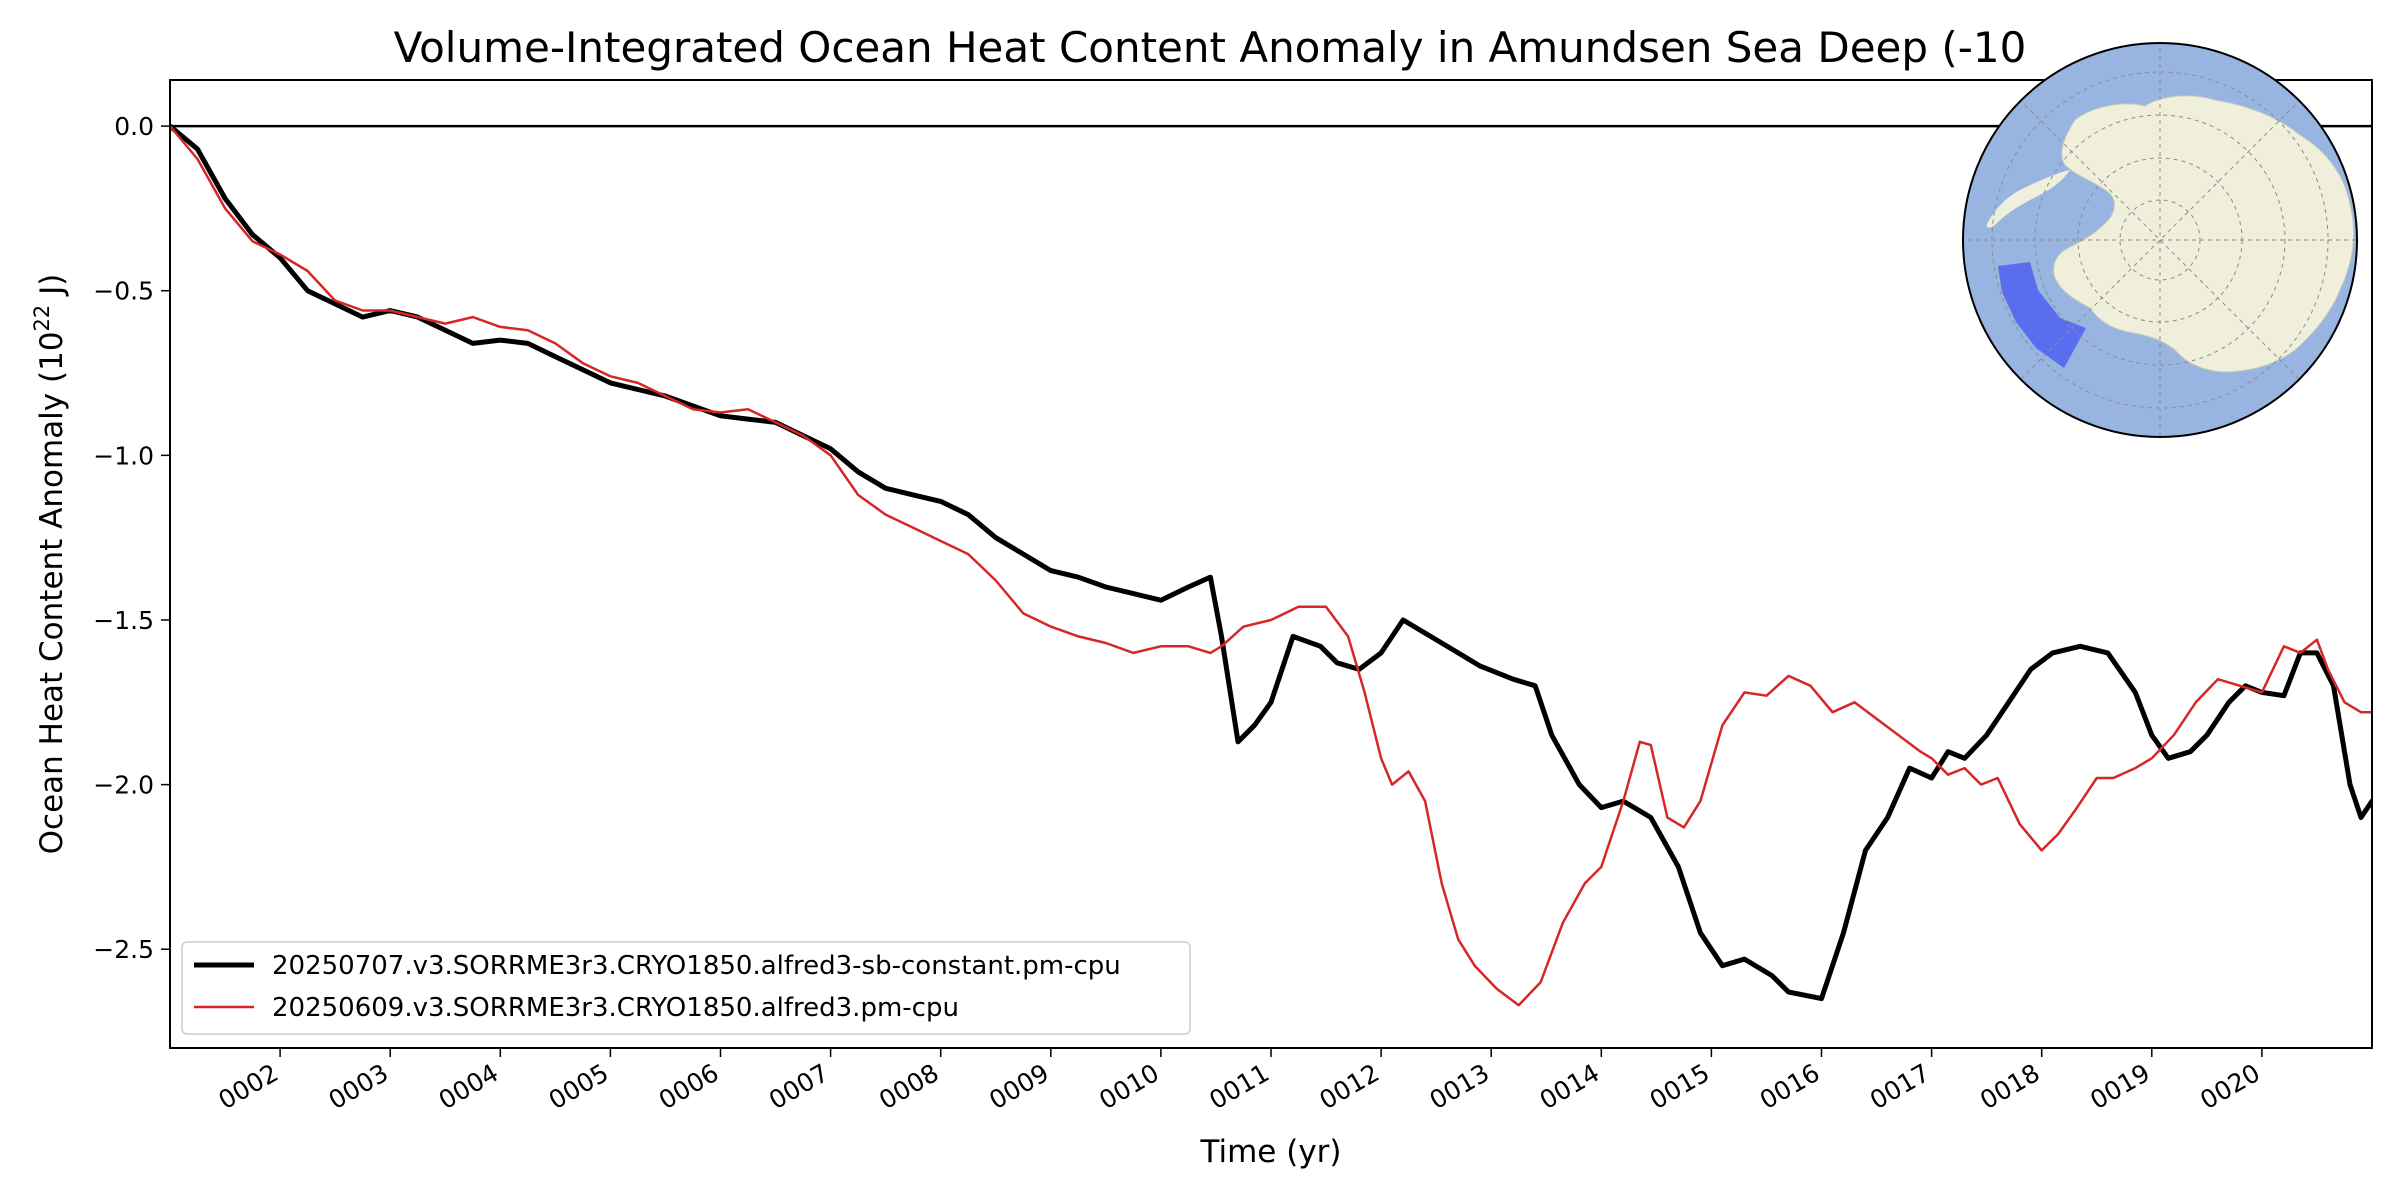 The image size is (2400, 1200). I want to click on graticule, so click(2160, 240).